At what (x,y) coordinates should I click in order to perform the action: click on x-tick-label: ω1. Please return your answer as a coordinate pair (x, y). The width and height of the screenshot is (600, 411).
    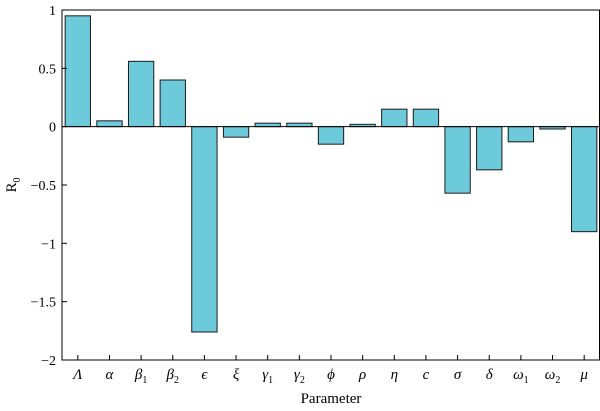
    Looking at the image, I should click on (521, 376).